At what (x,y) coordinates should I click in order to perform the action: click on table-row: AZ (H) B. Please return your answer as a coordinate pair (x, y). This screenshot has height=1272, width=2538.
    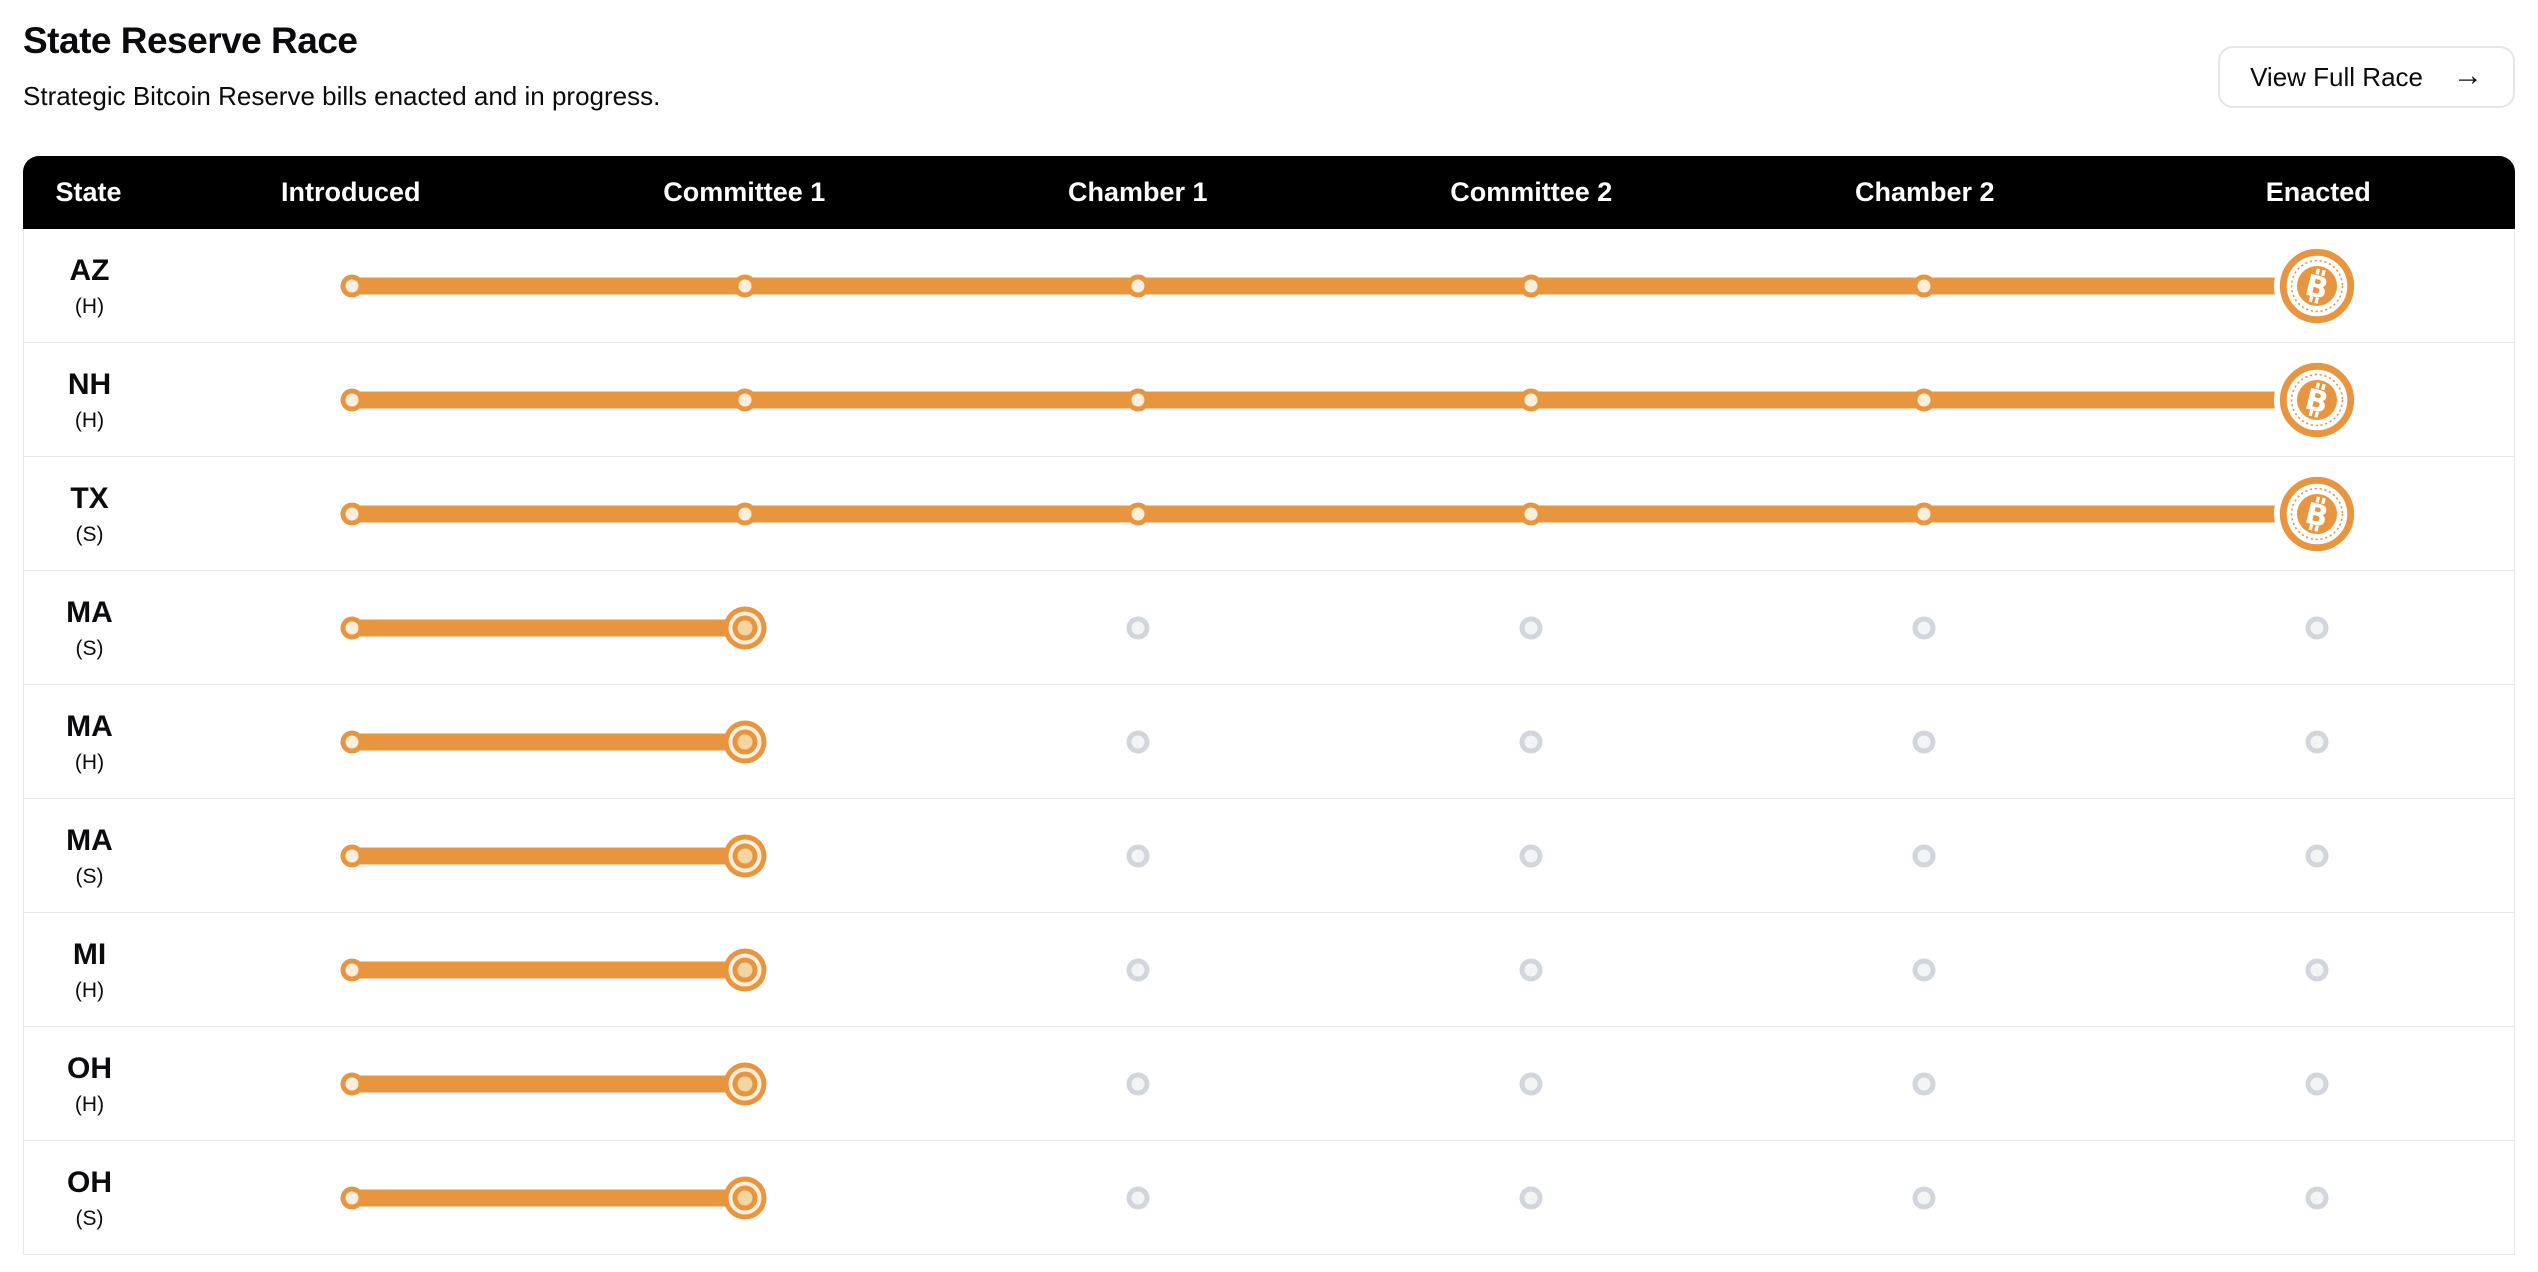
    Looking at the image, I should click on (1269, 286).